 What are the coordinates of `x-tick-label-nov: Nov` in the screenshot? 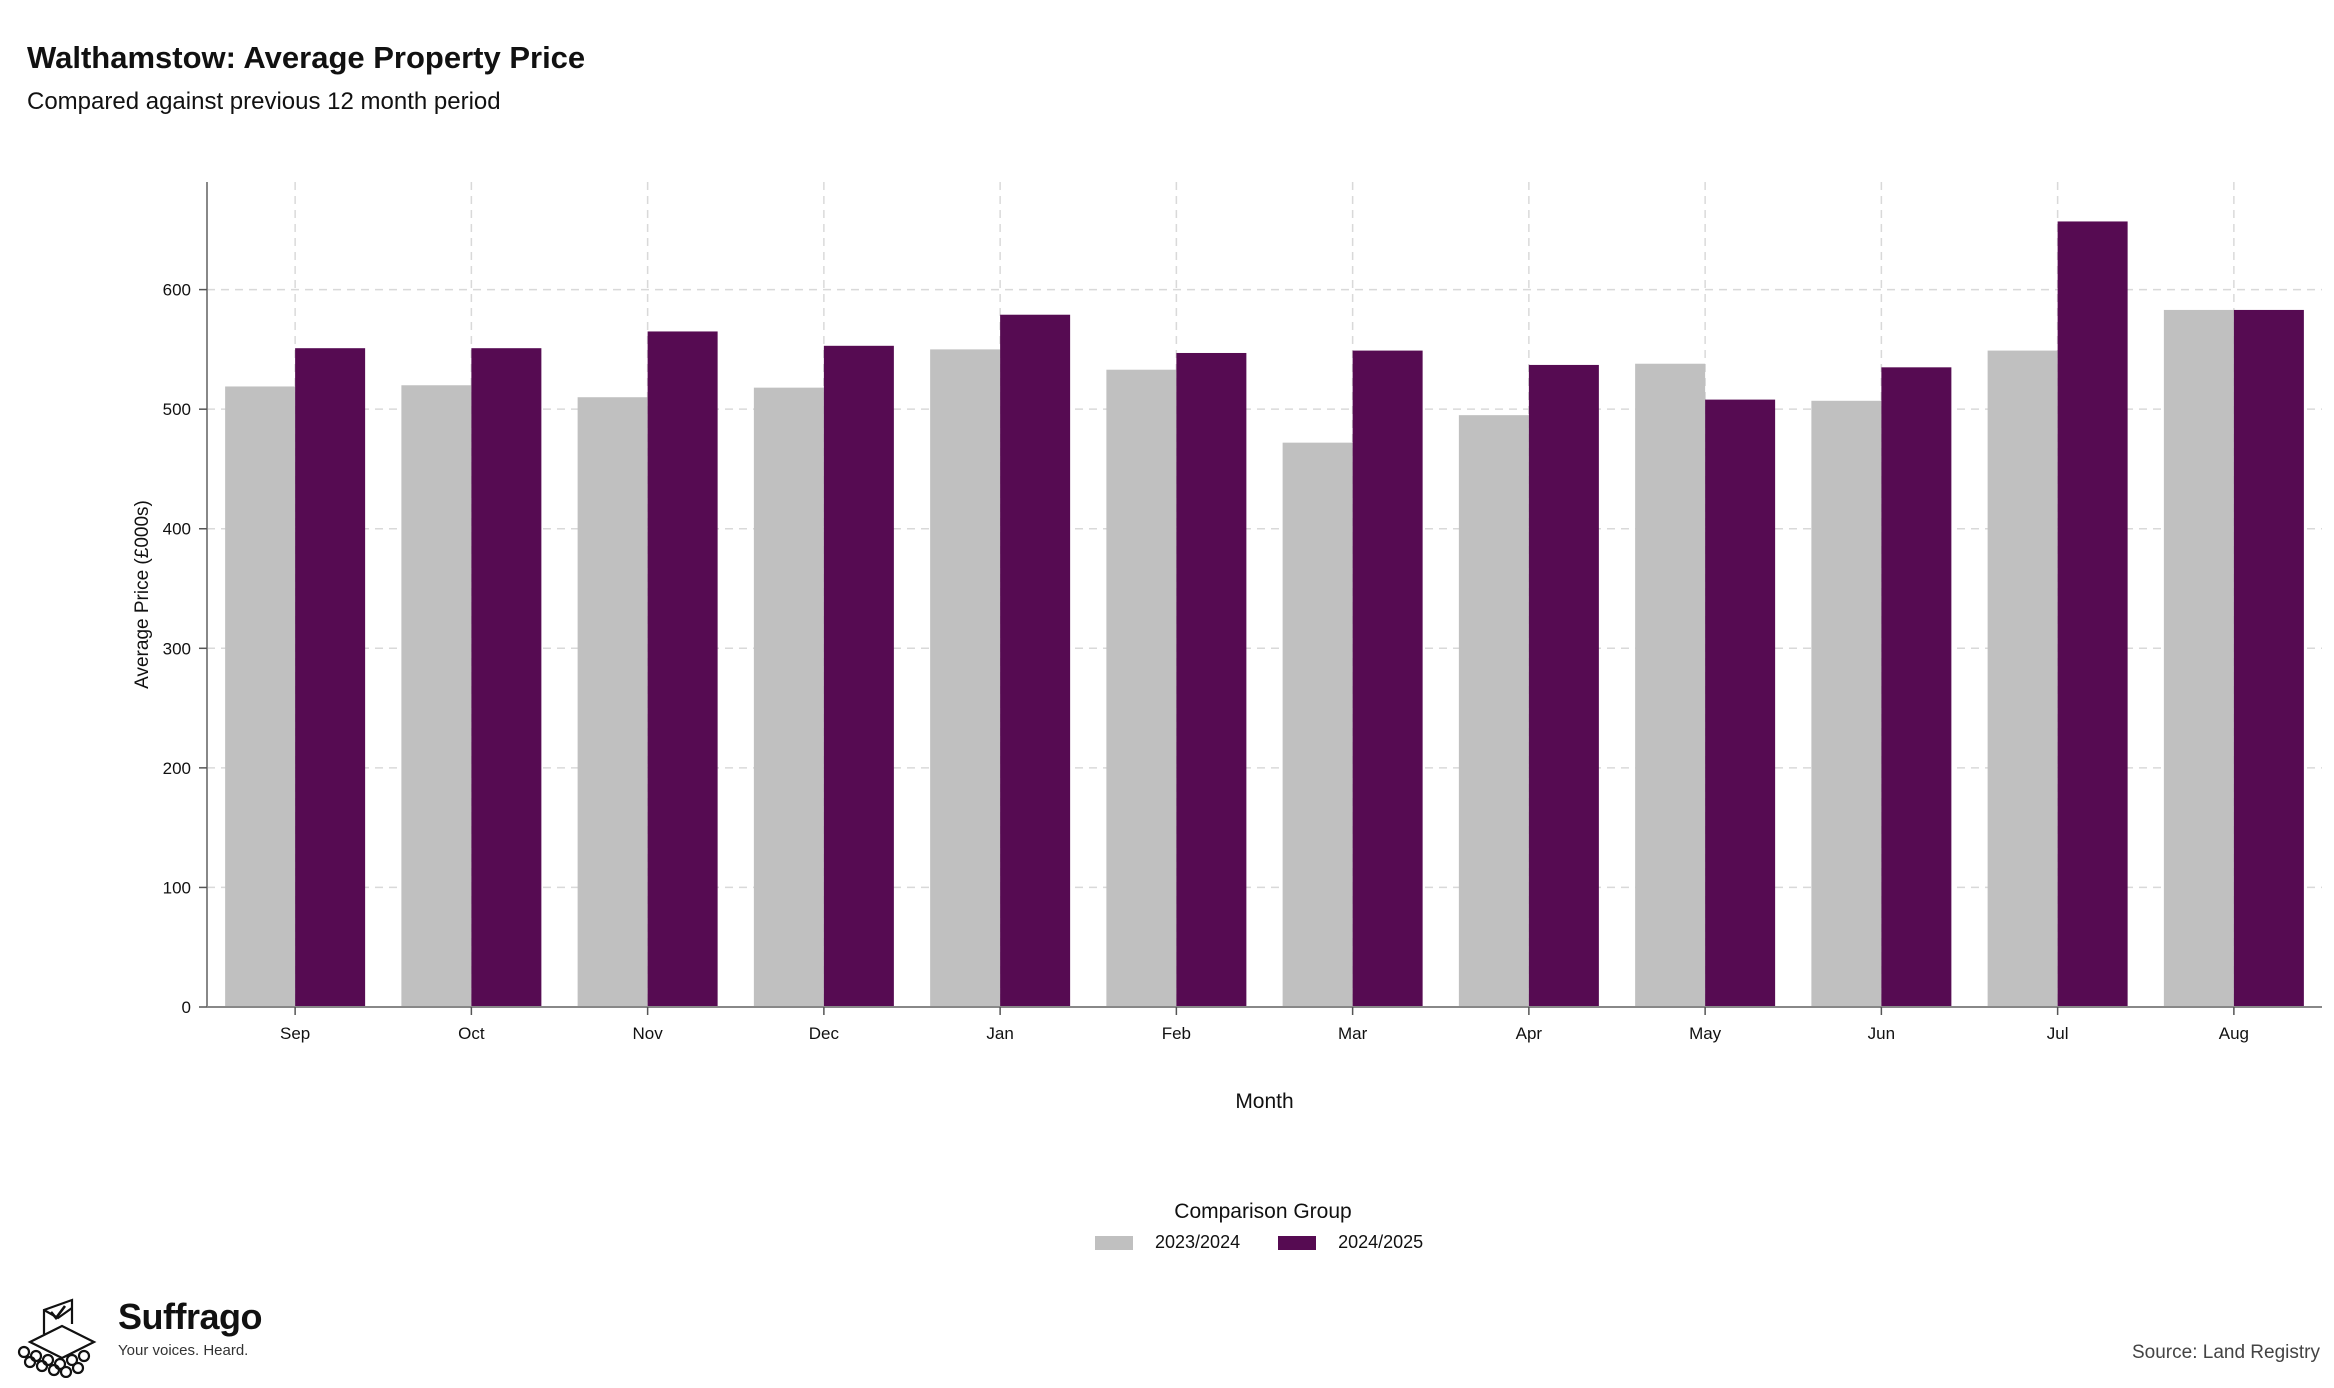 It's located at (648, 1033).